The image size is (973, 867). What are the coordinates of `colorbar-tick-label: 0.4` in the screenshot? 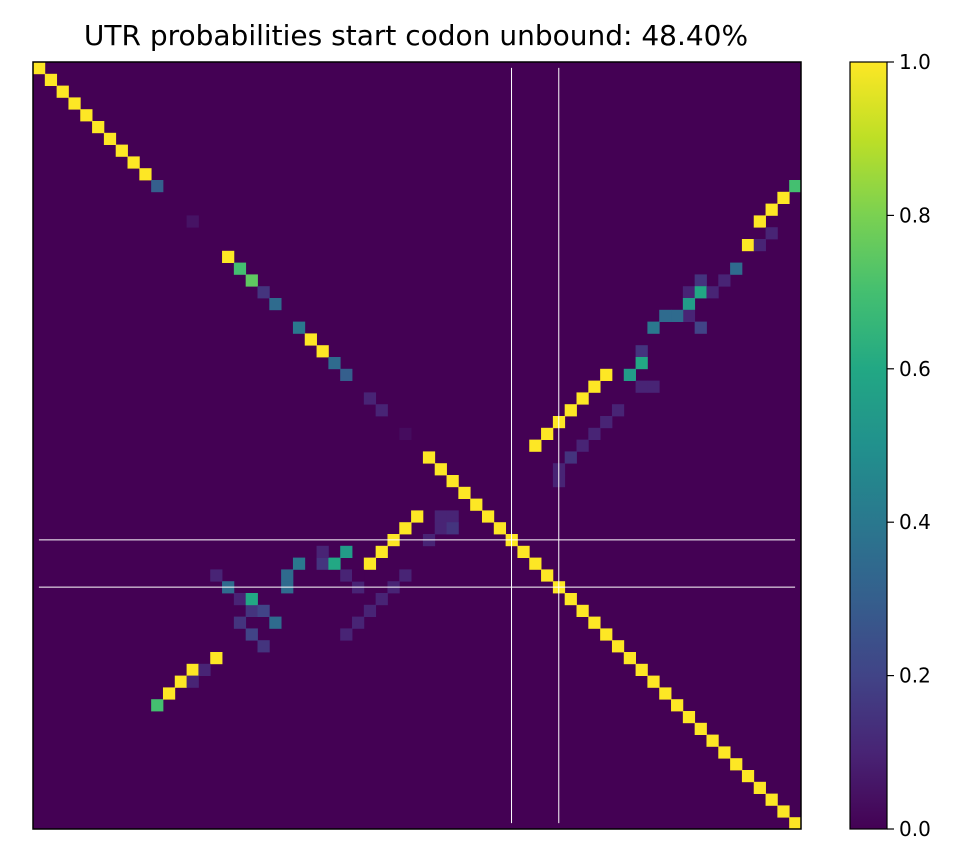 It's located at (915, 522).